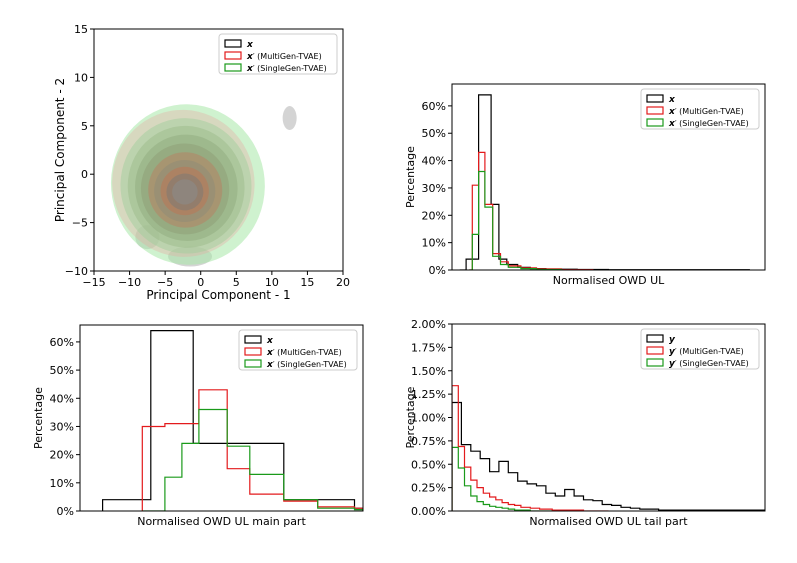  What do you see at coordinates (343, 282) in the screenshot?
I see `x-tick-label: 20` at bounding box center [343, 282].